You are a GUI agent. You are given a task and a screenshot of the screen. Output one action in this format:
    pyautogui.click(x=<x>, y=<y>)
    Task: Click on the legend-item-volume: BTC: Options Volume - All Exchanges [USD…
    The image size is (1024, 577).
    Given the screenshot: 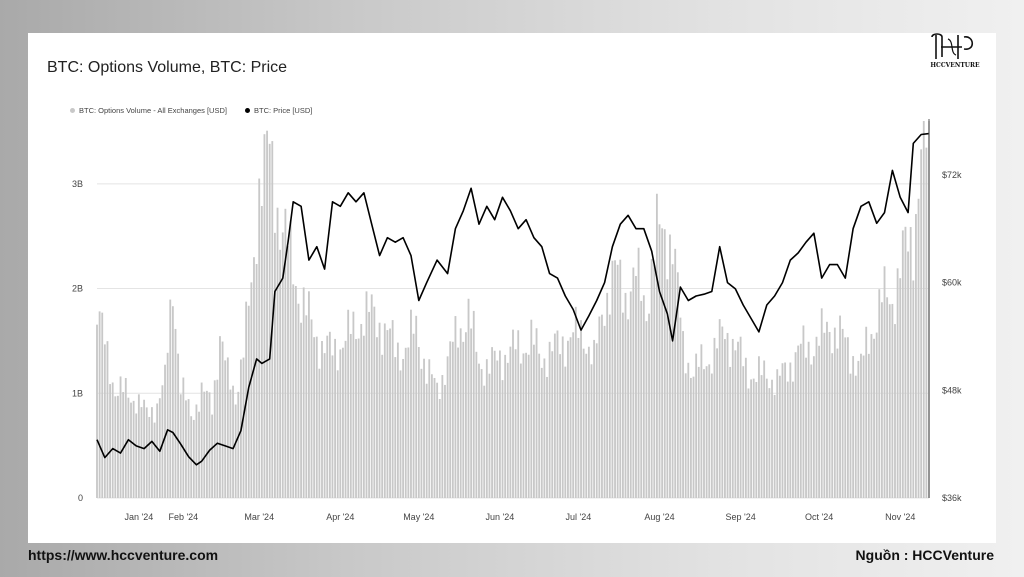 What is the action you would take?
    pyautogui.click(x=148, y=110)
    